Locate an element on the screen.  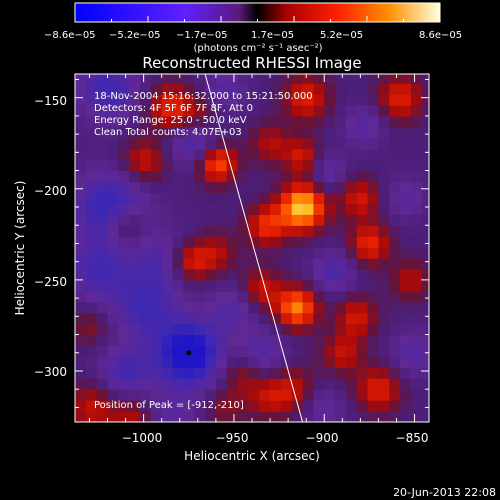
chart-title: Reconstructed RHESSI Image is located at coordinates (251, 63).